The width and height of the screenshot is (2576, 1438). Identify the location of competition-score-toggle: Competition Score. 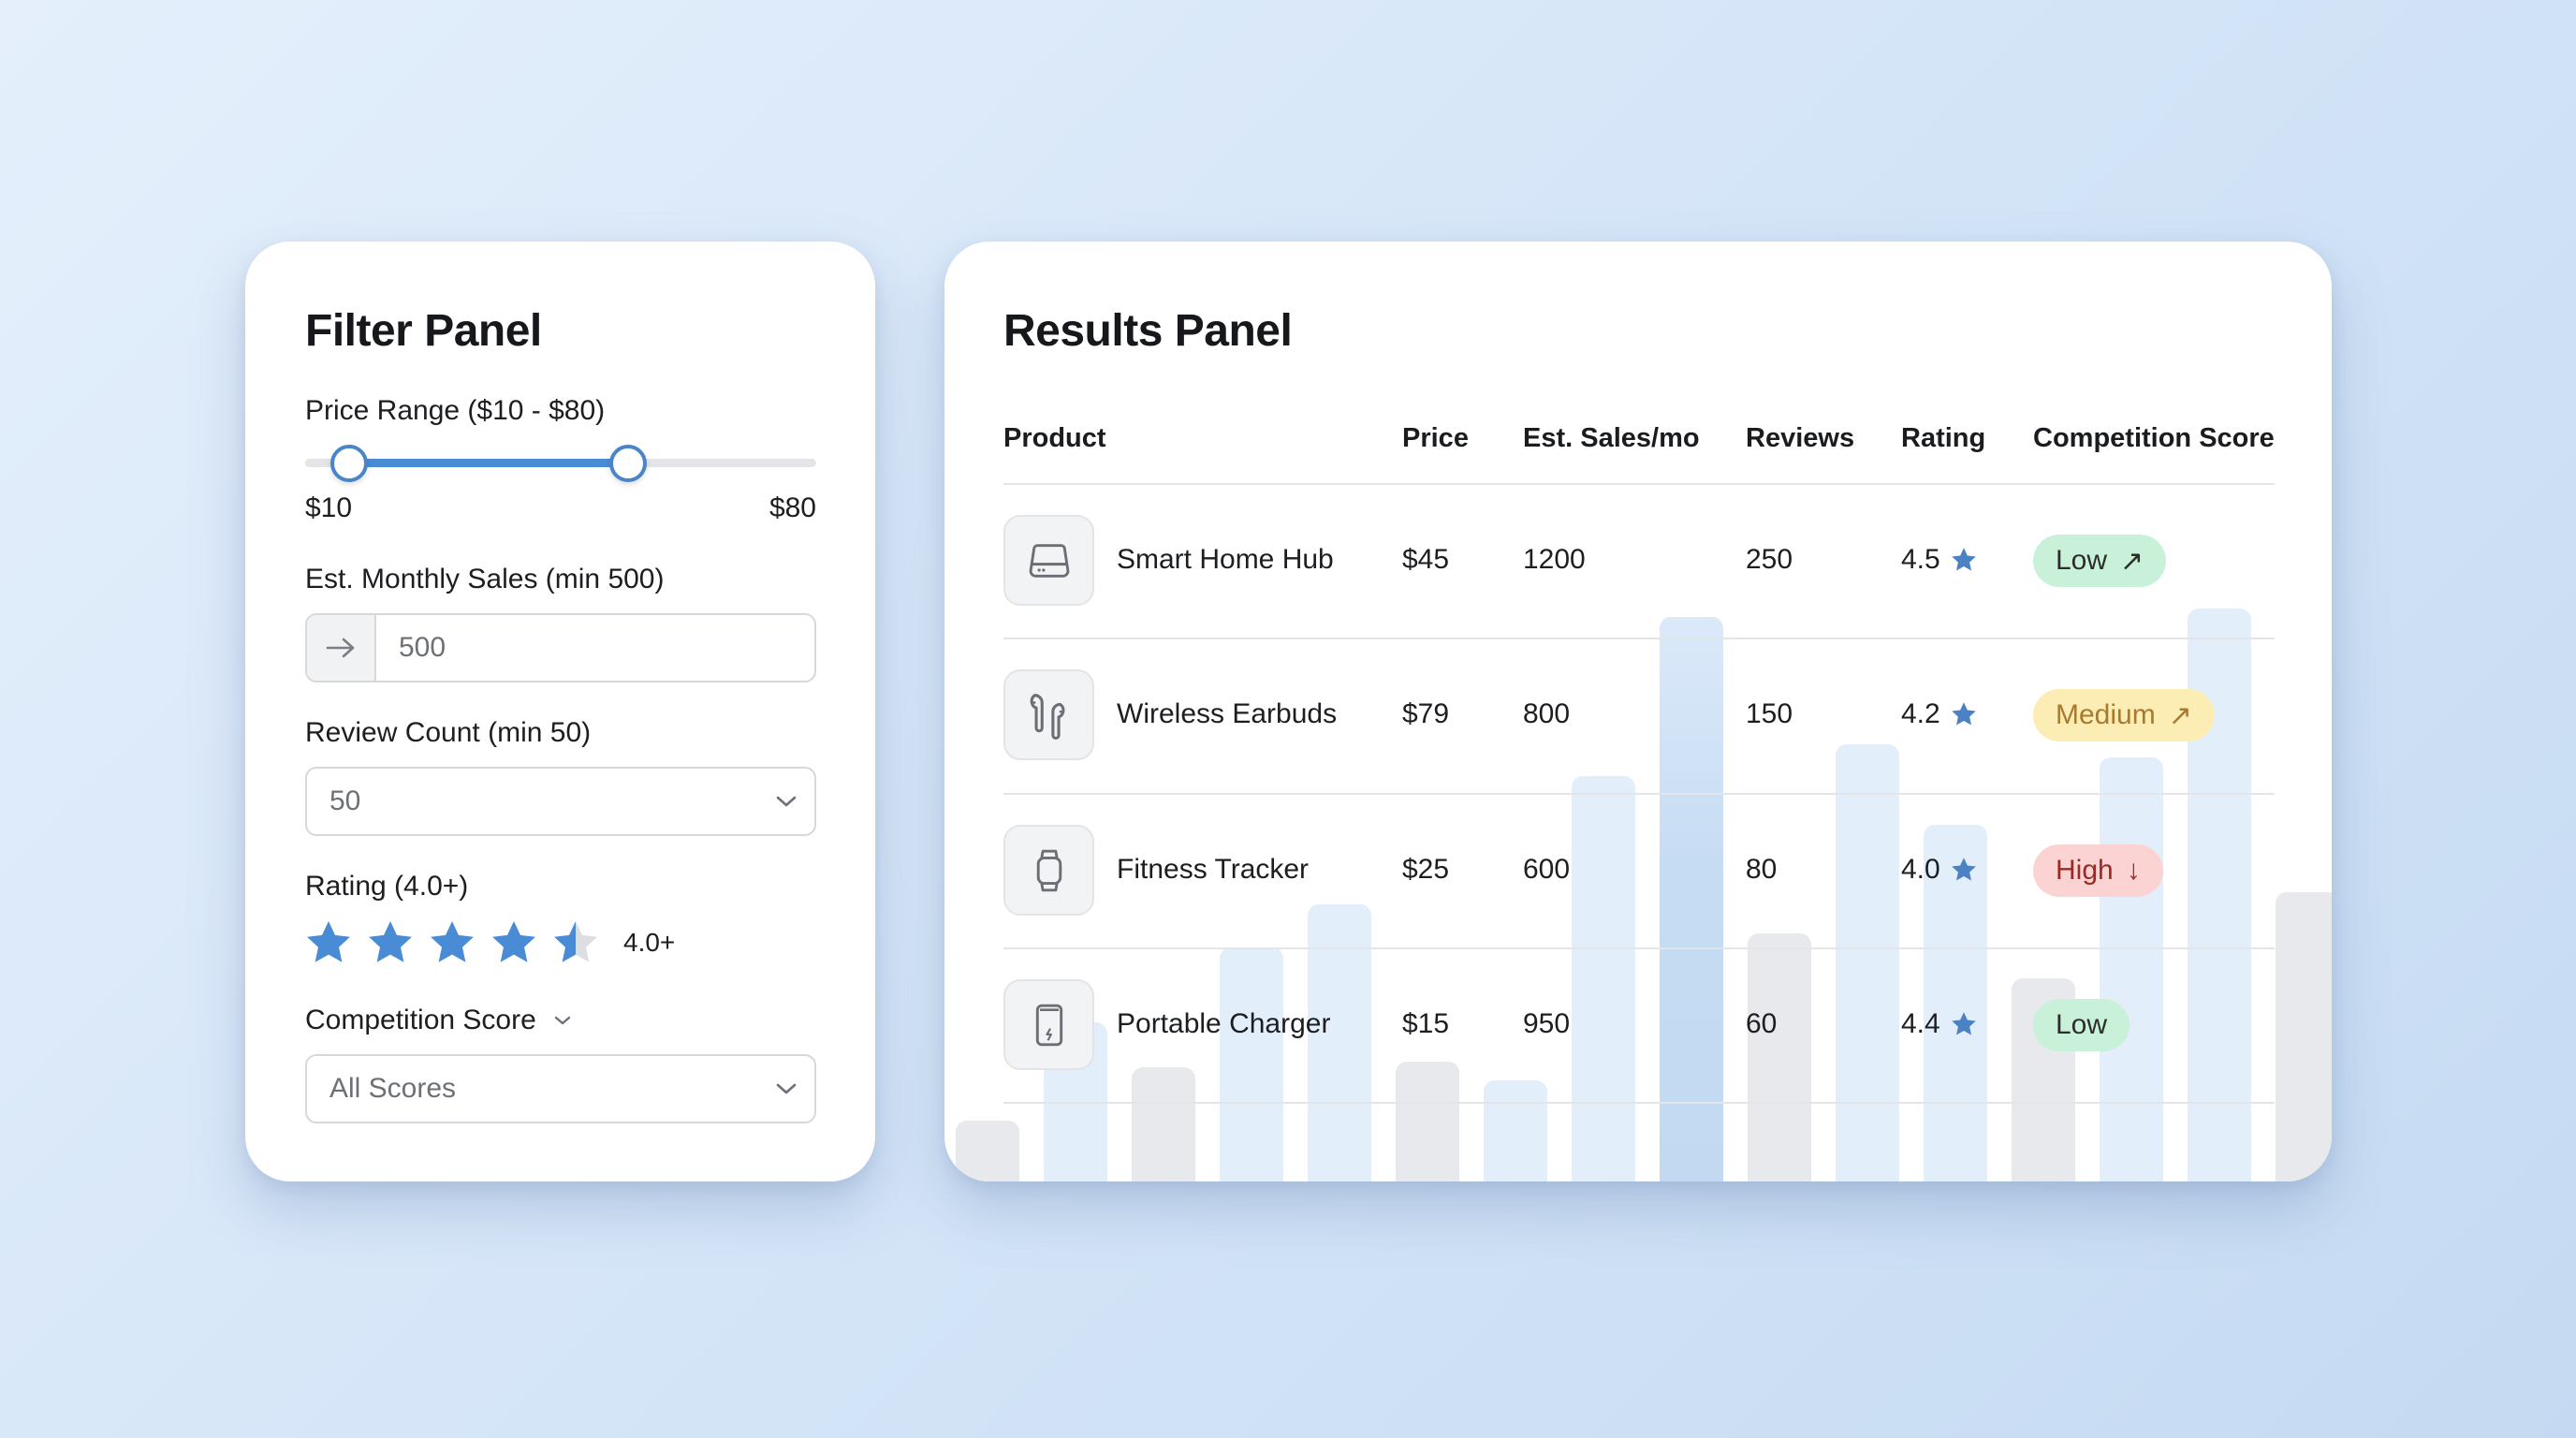
(438, 1020).